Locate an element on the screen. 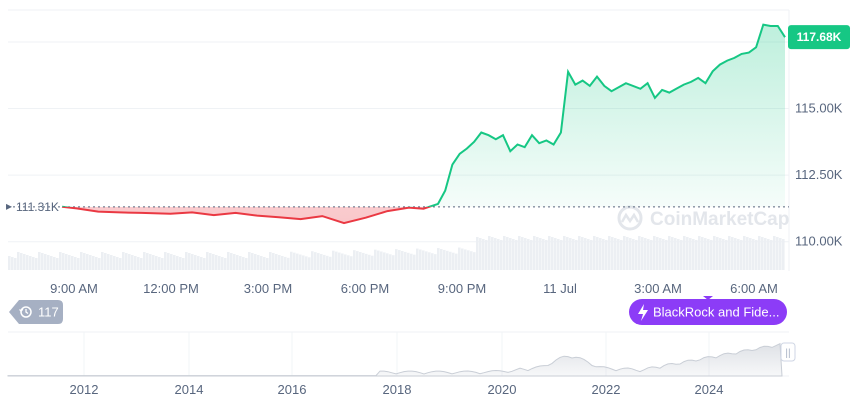 Image resolution: width=860 pixels, height=401 pixels. reference-arrow-icon: ▸ is located at coordinates (9, 206).